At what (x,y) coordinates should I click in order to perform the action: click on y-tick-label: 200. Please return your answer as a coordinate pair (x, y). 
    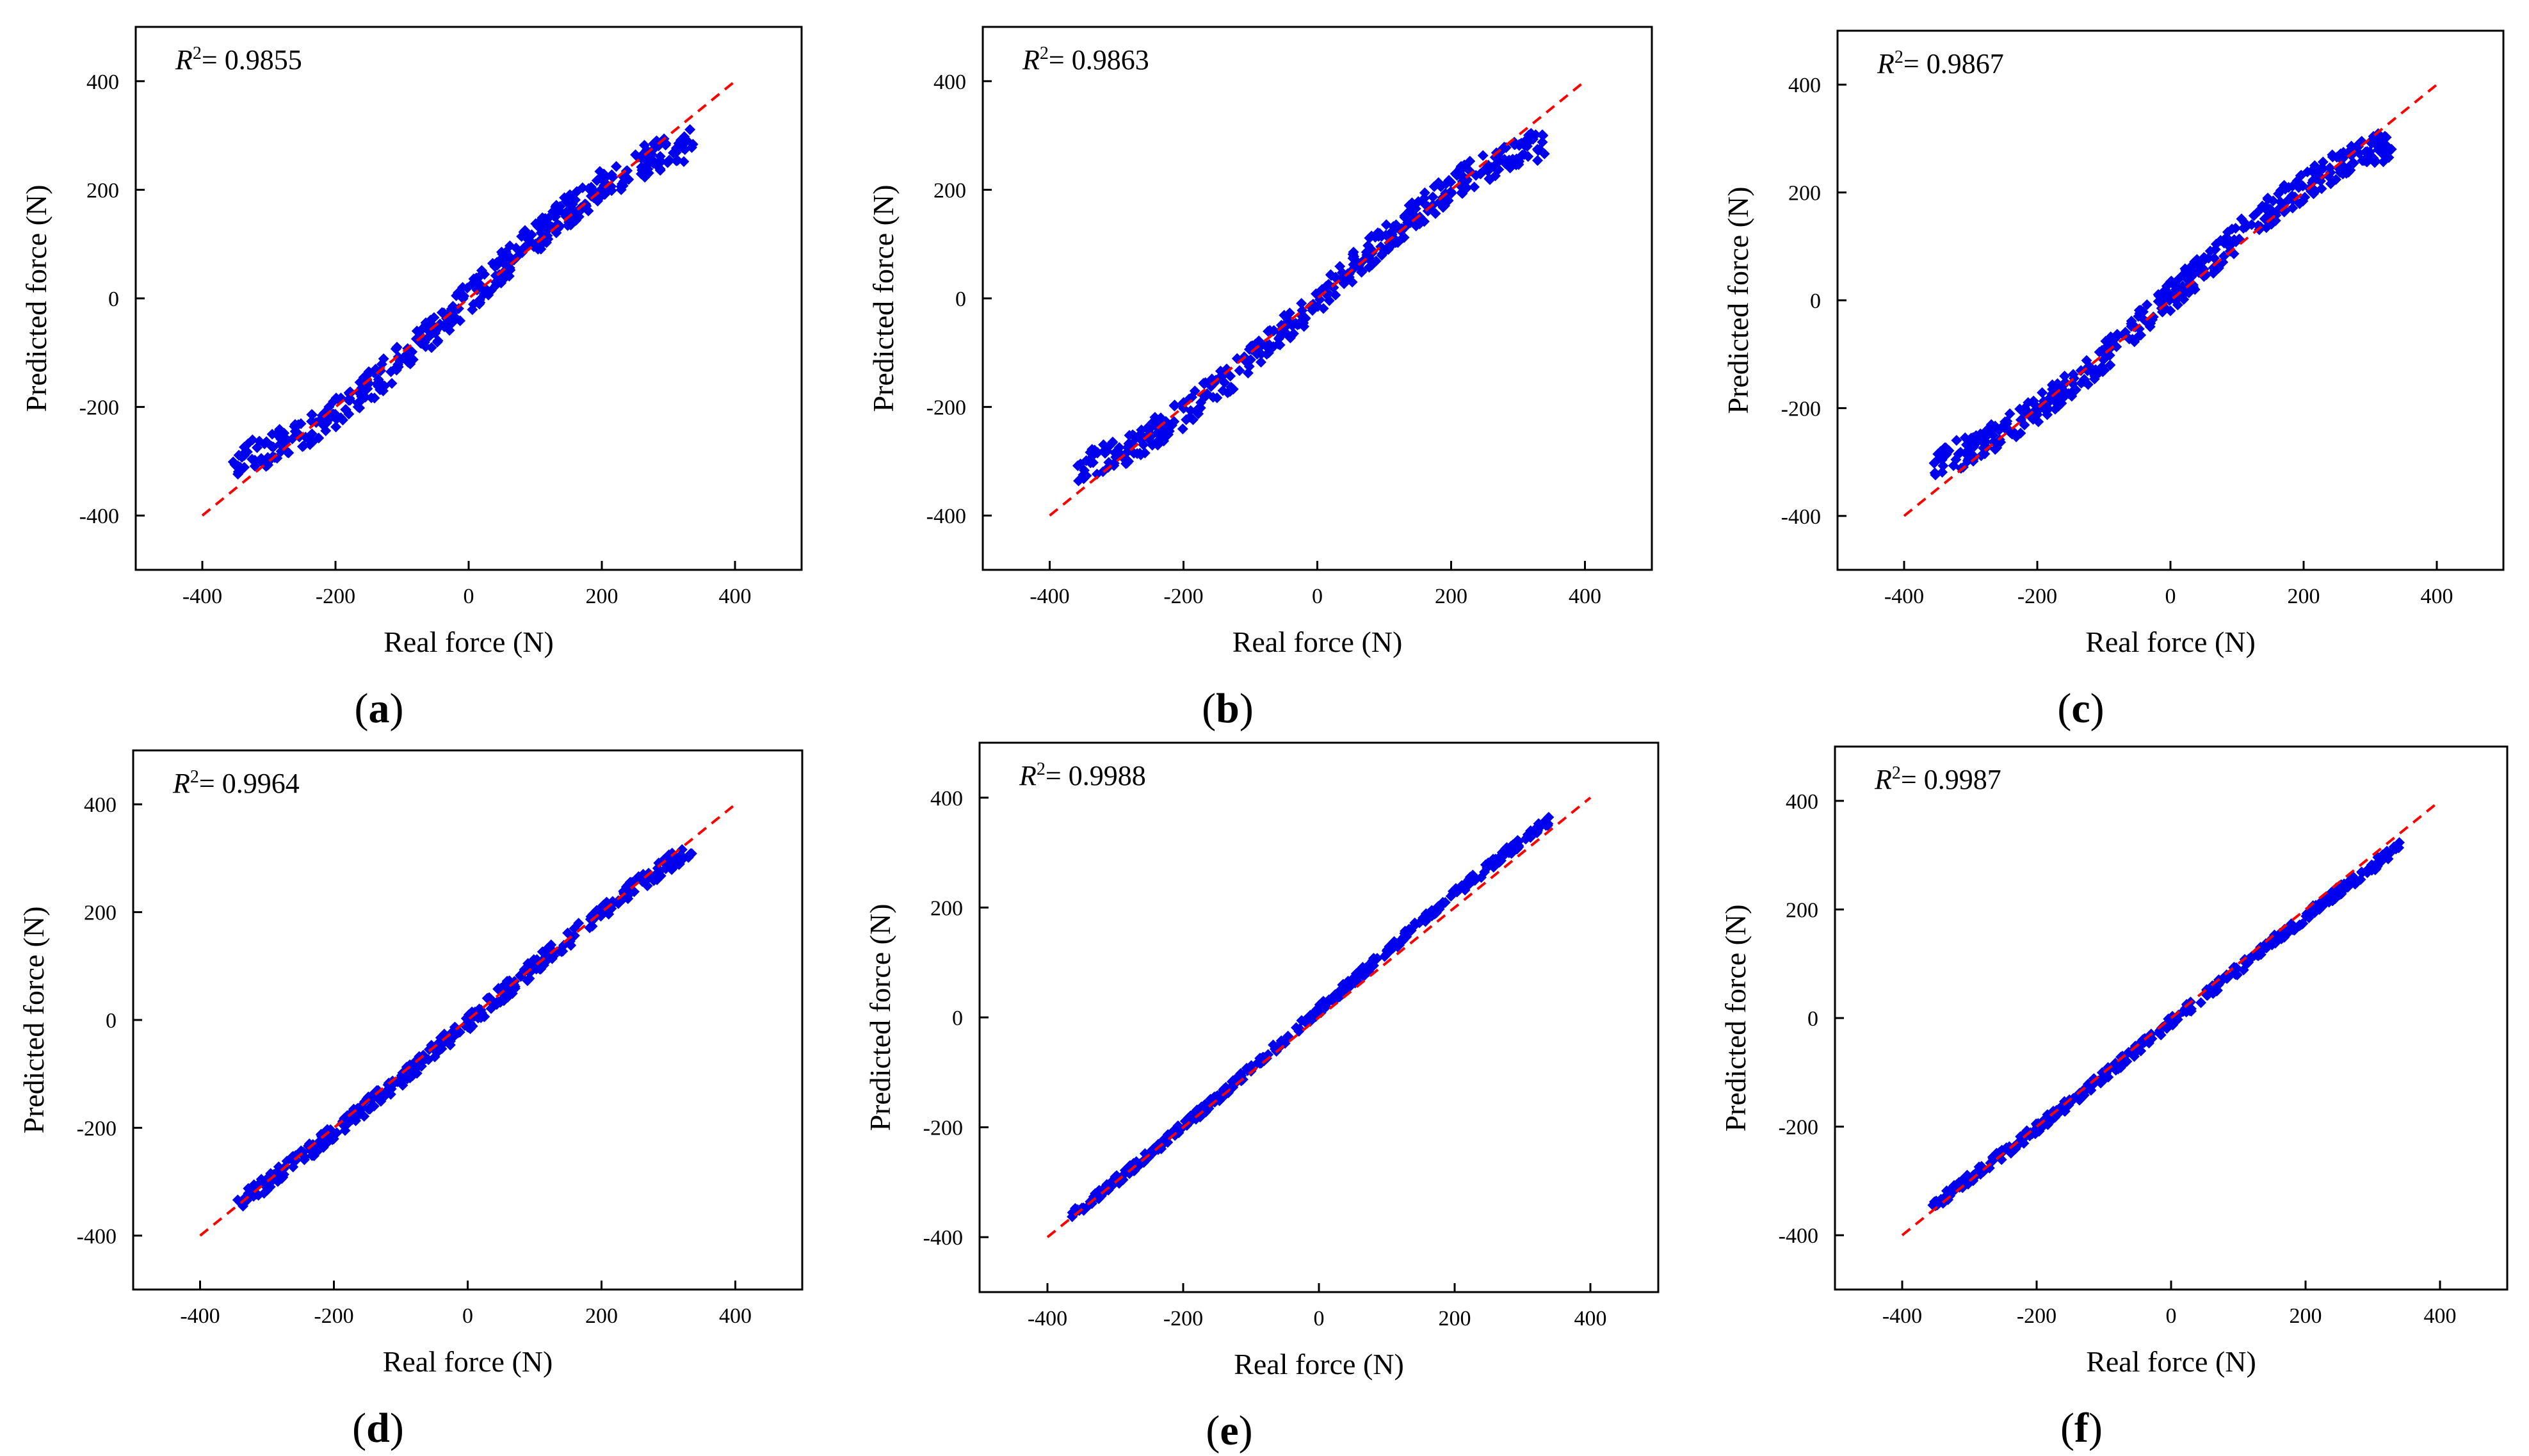
    Looking at the image, I should click on (946, 908).